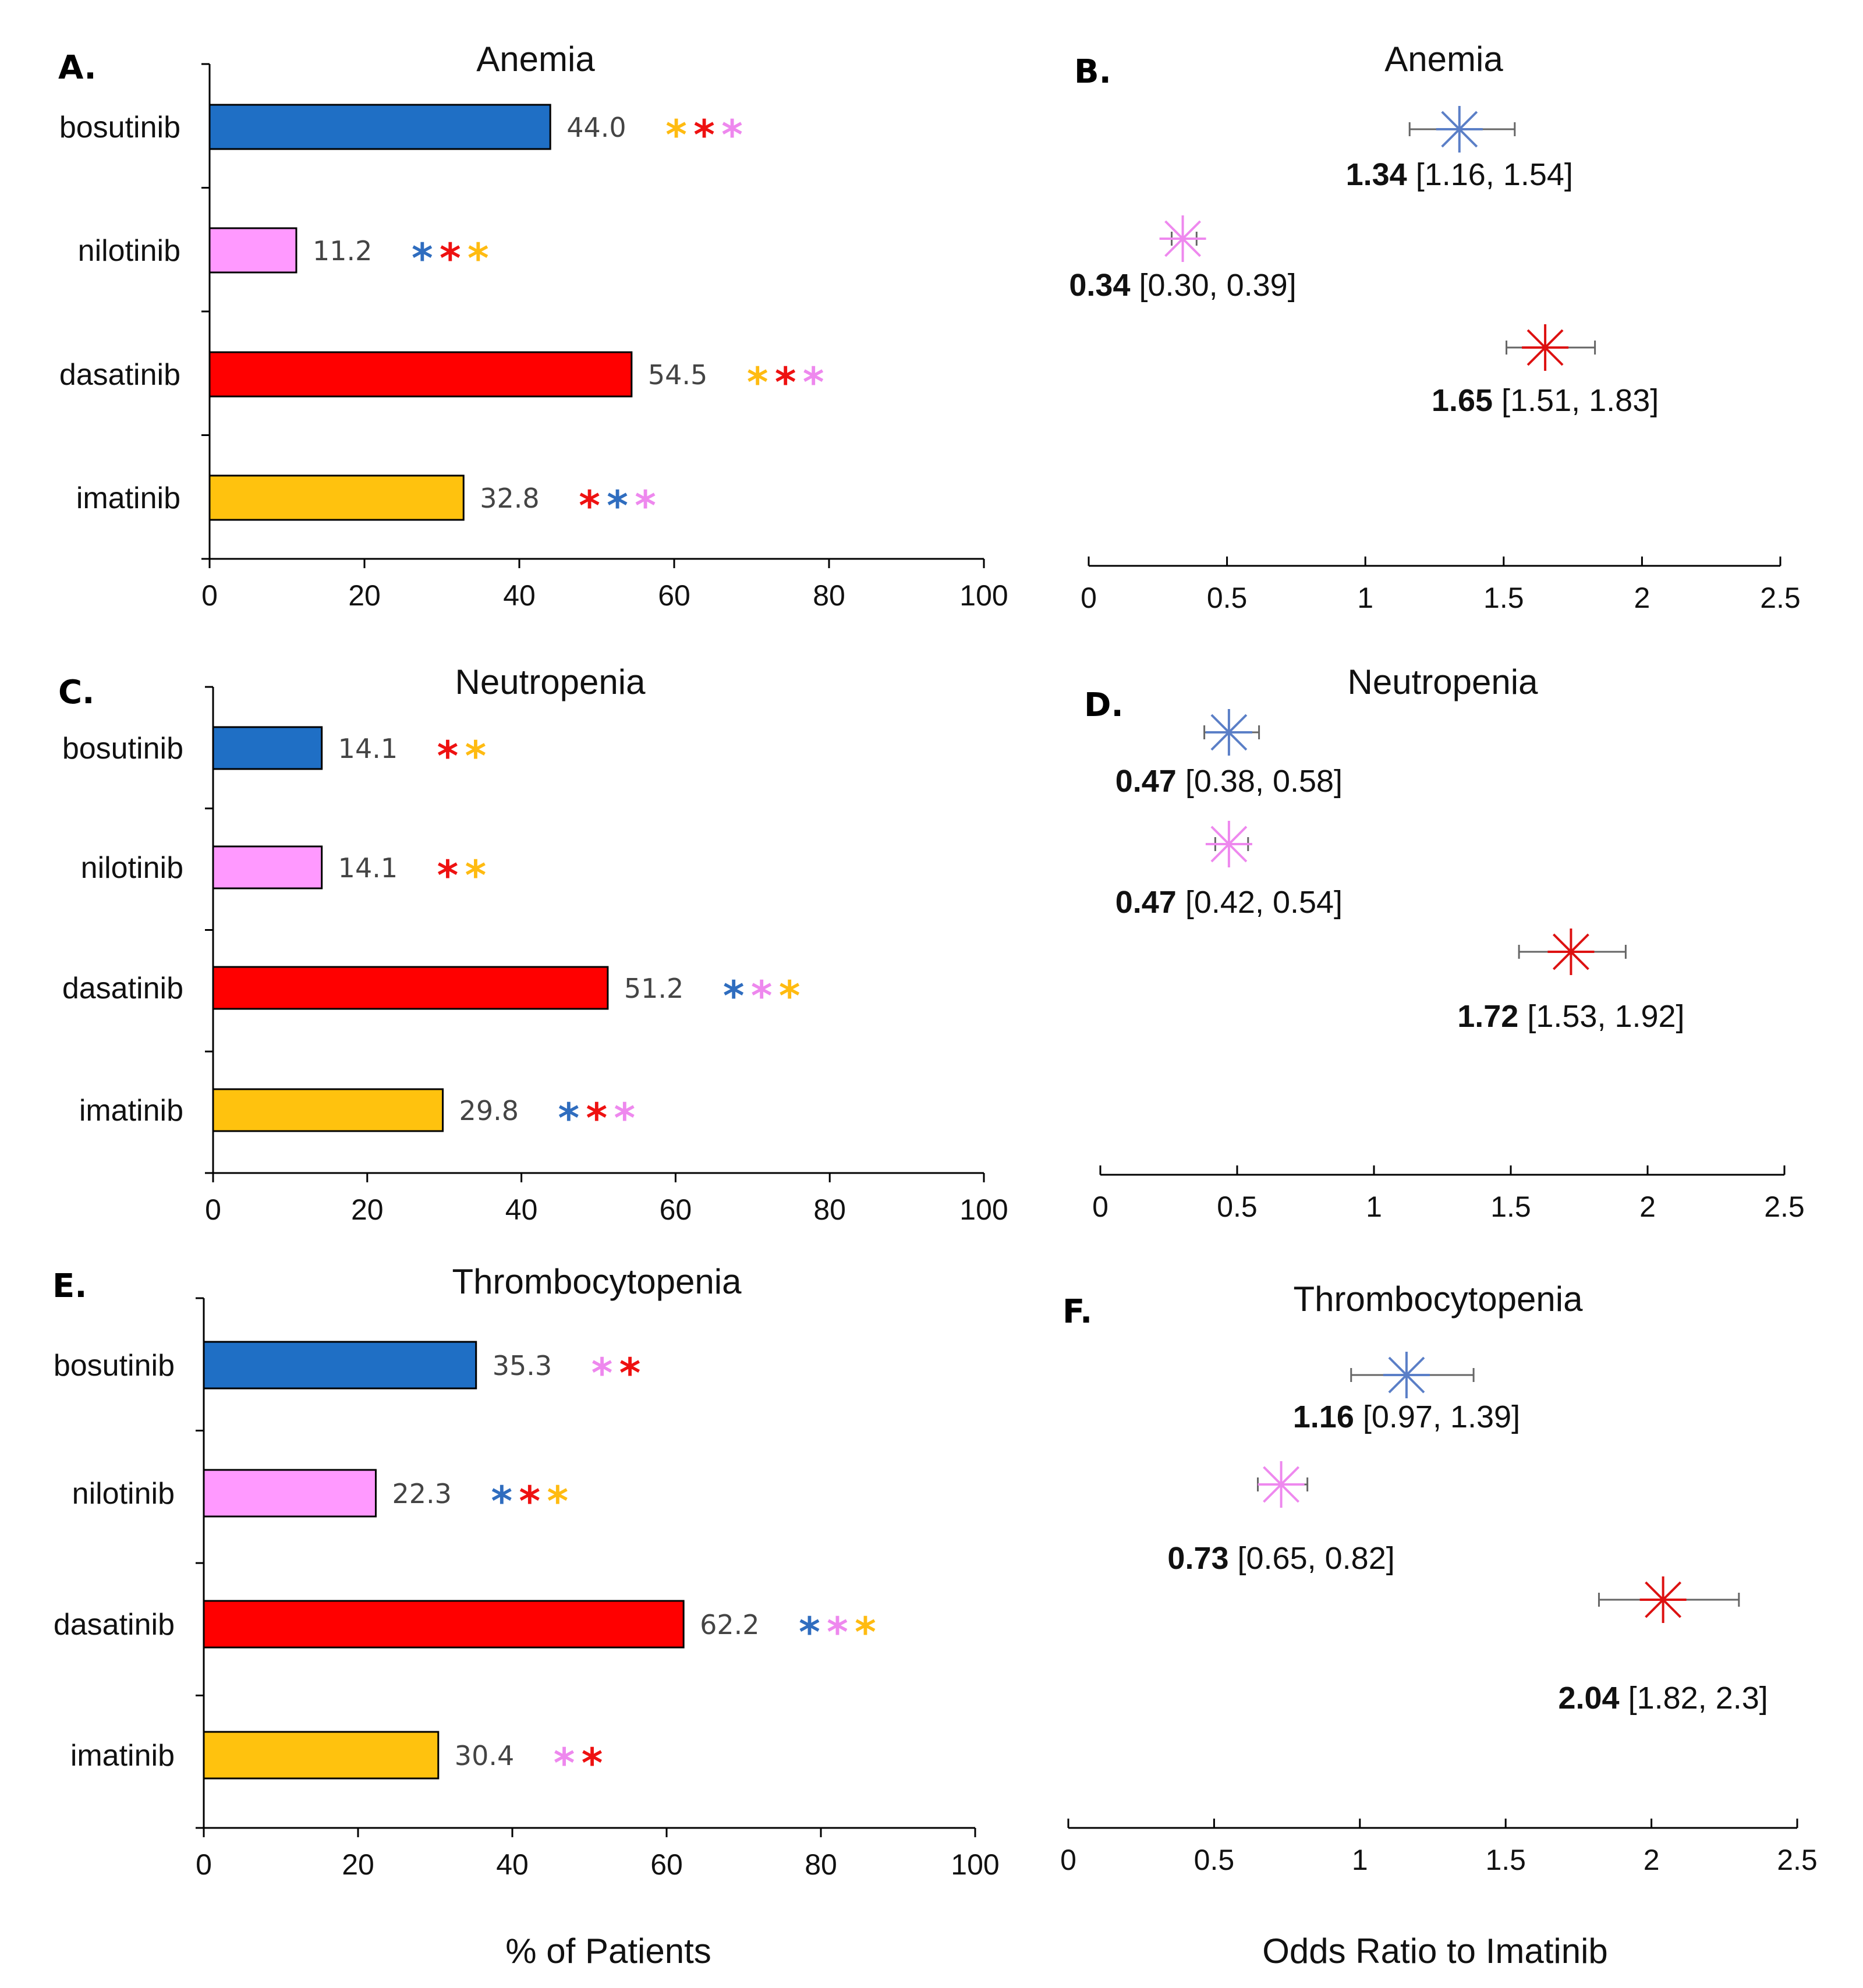  What do you see at coordinates (1462, 400) in the screenshot?
I see `or-value: 1.65` at bounding box center [1462, 400].